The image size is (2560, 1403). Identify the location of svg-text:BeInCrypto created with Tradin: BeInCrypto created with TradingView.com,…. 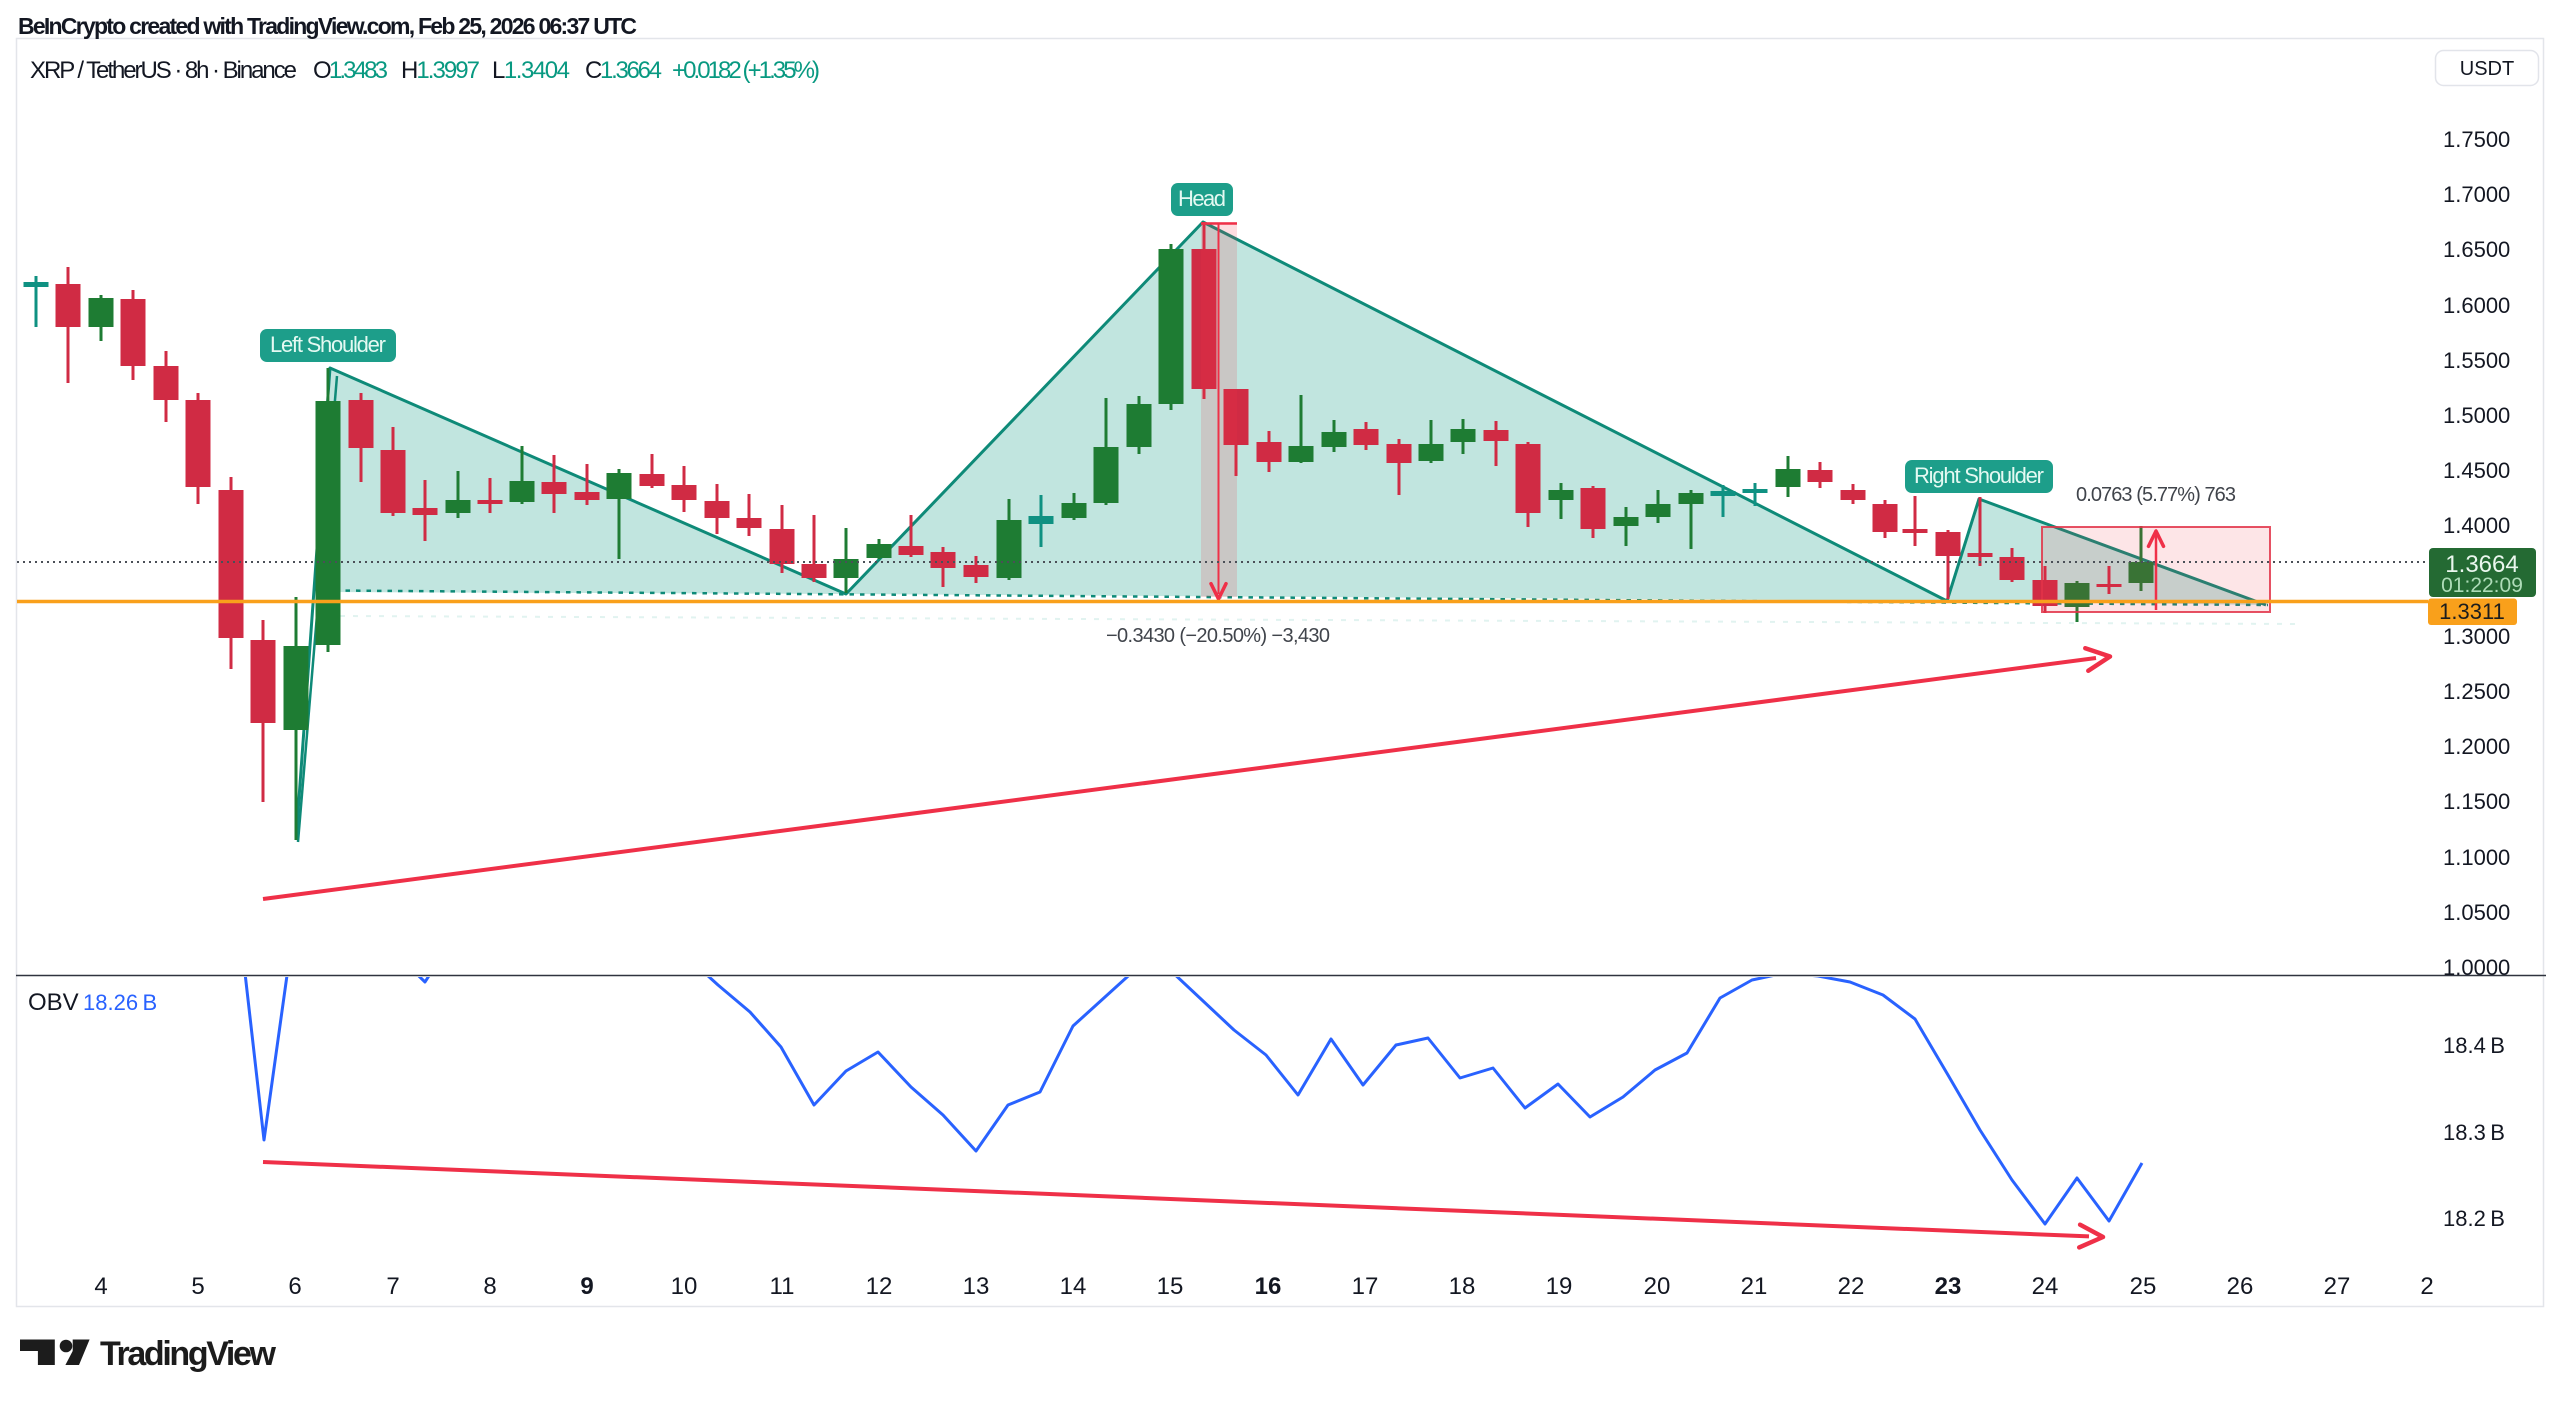
(327, 26).